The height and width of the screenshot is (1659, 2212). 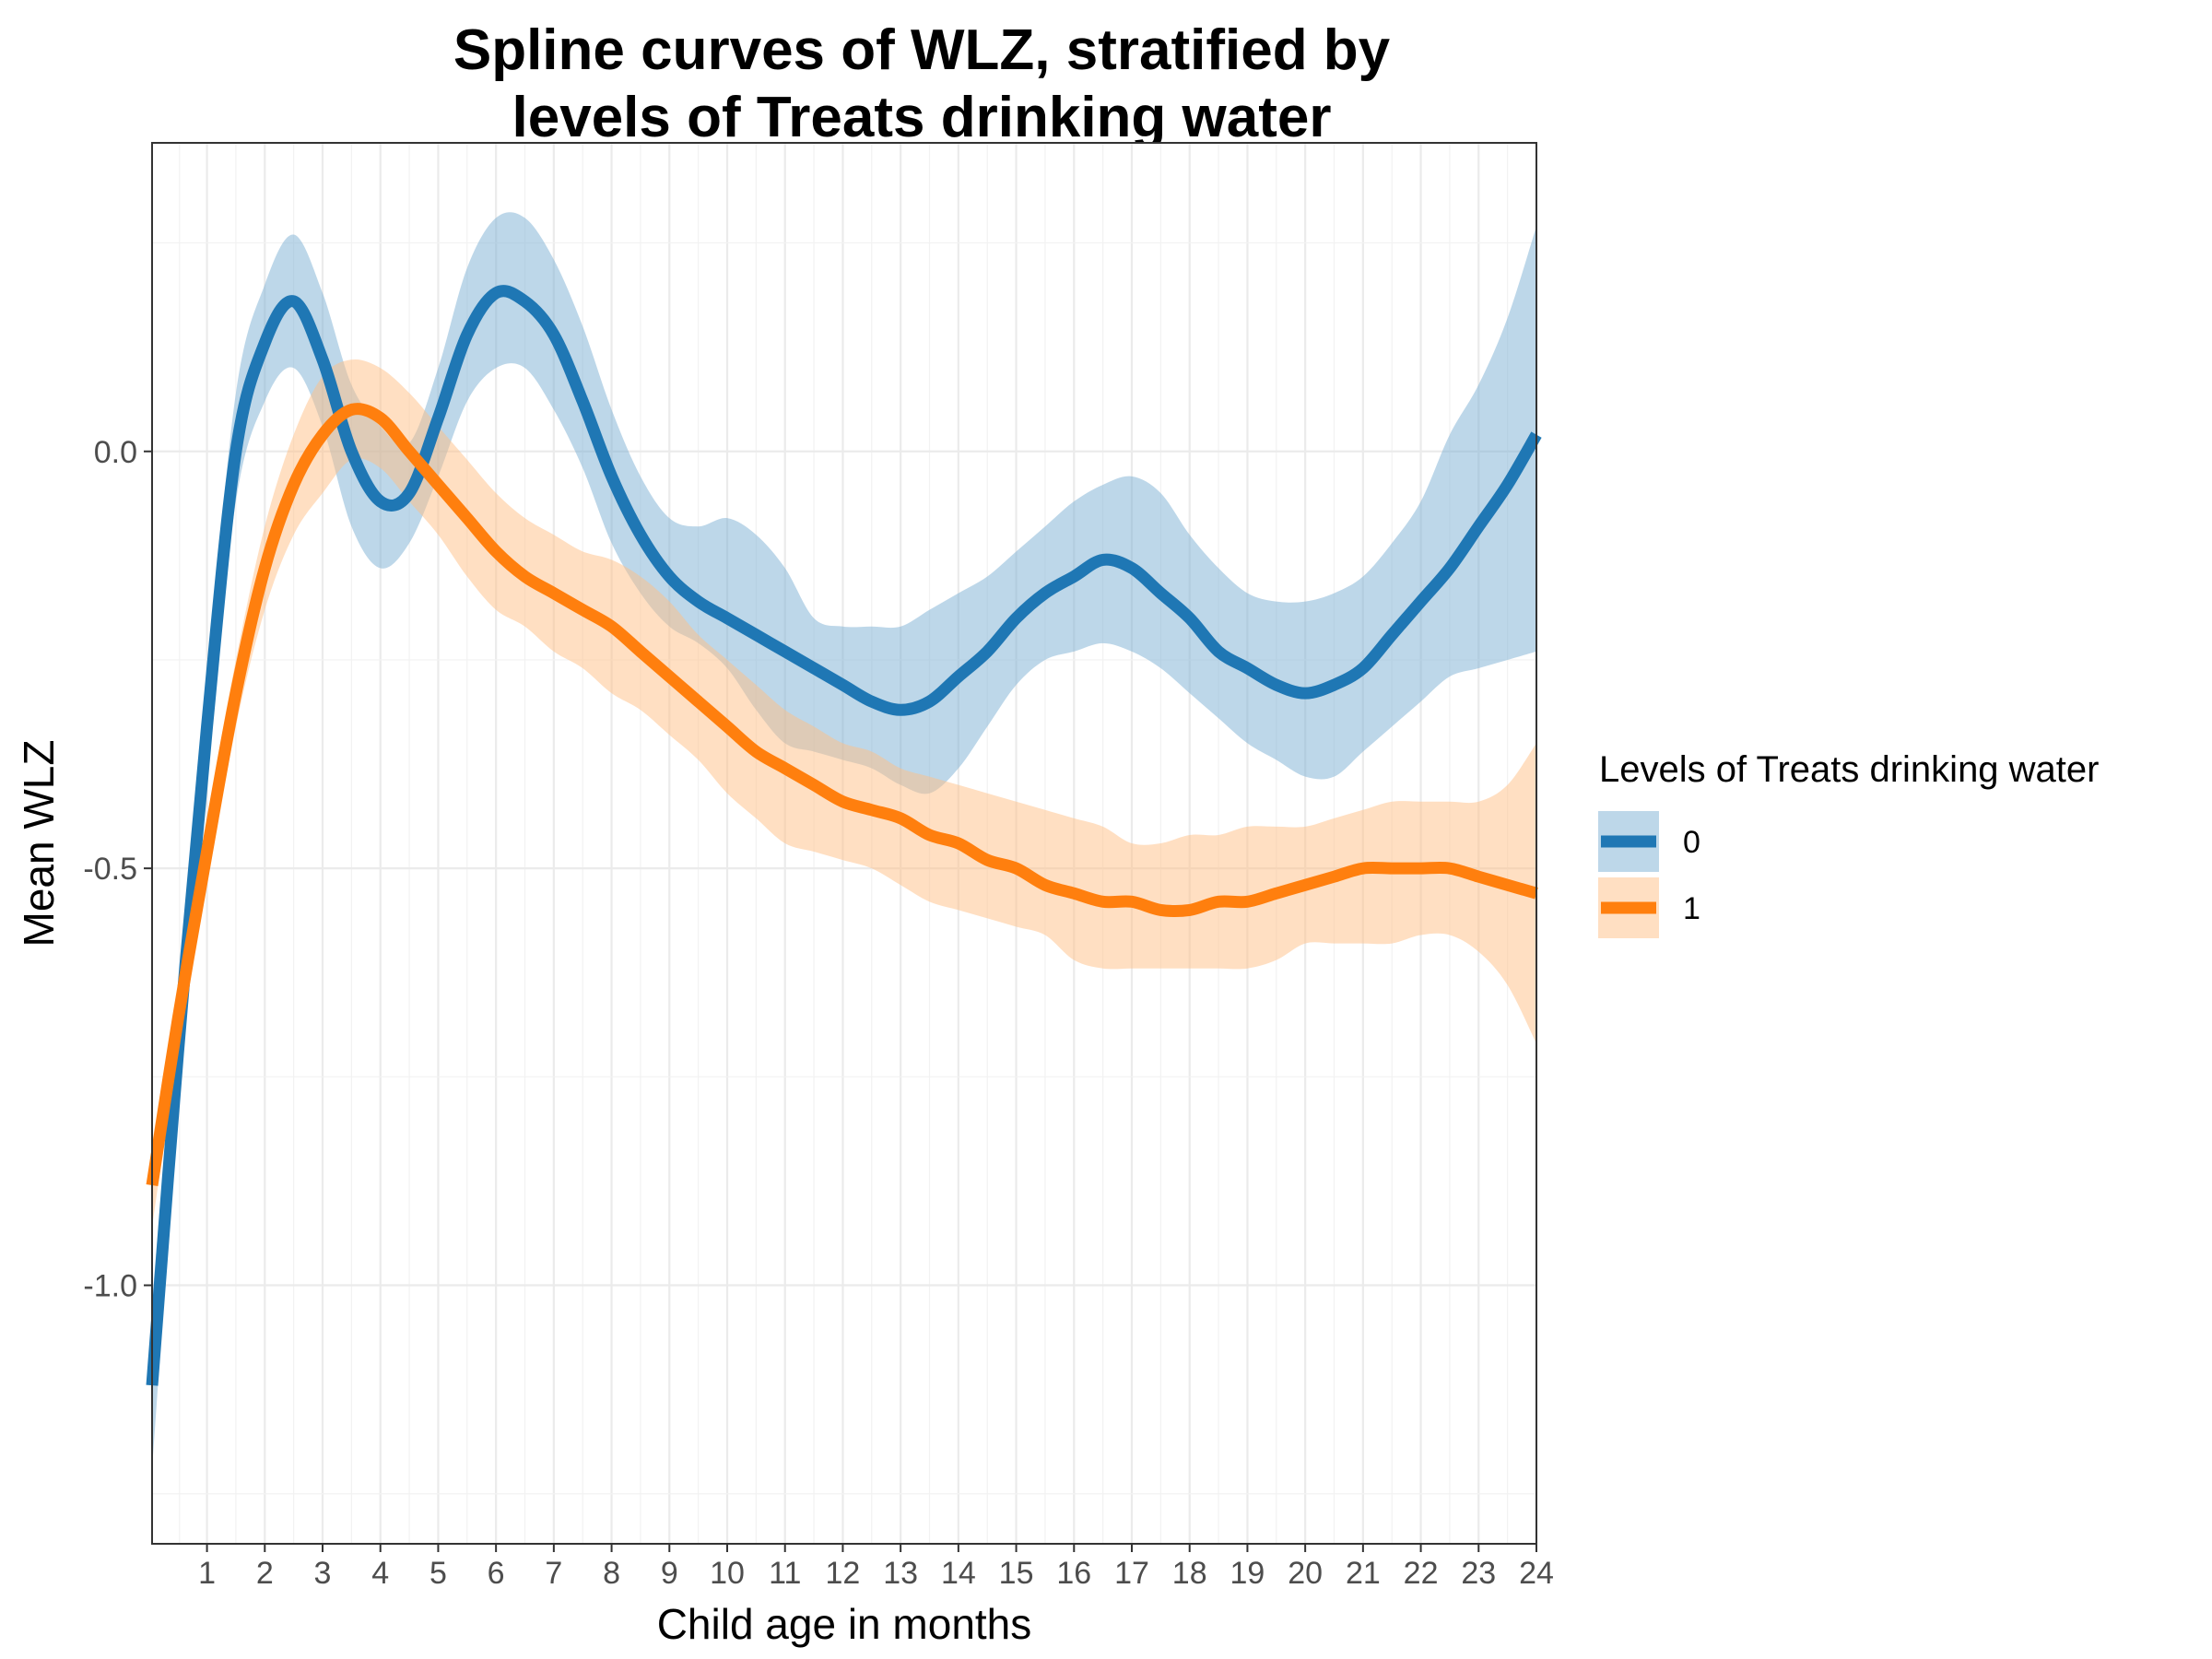 I want to click on legend: Levels of Treats drinking water 01, so click(x=1848, y=843).